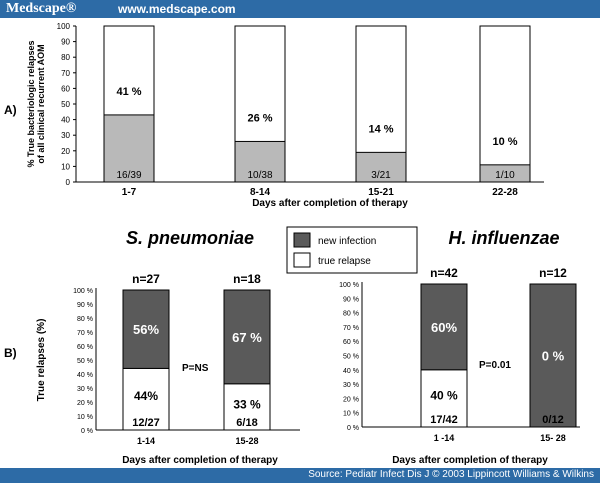 This screenshot has width=600, height=483. I want to click on a-y-tick-label: 90, so click(65, 42).